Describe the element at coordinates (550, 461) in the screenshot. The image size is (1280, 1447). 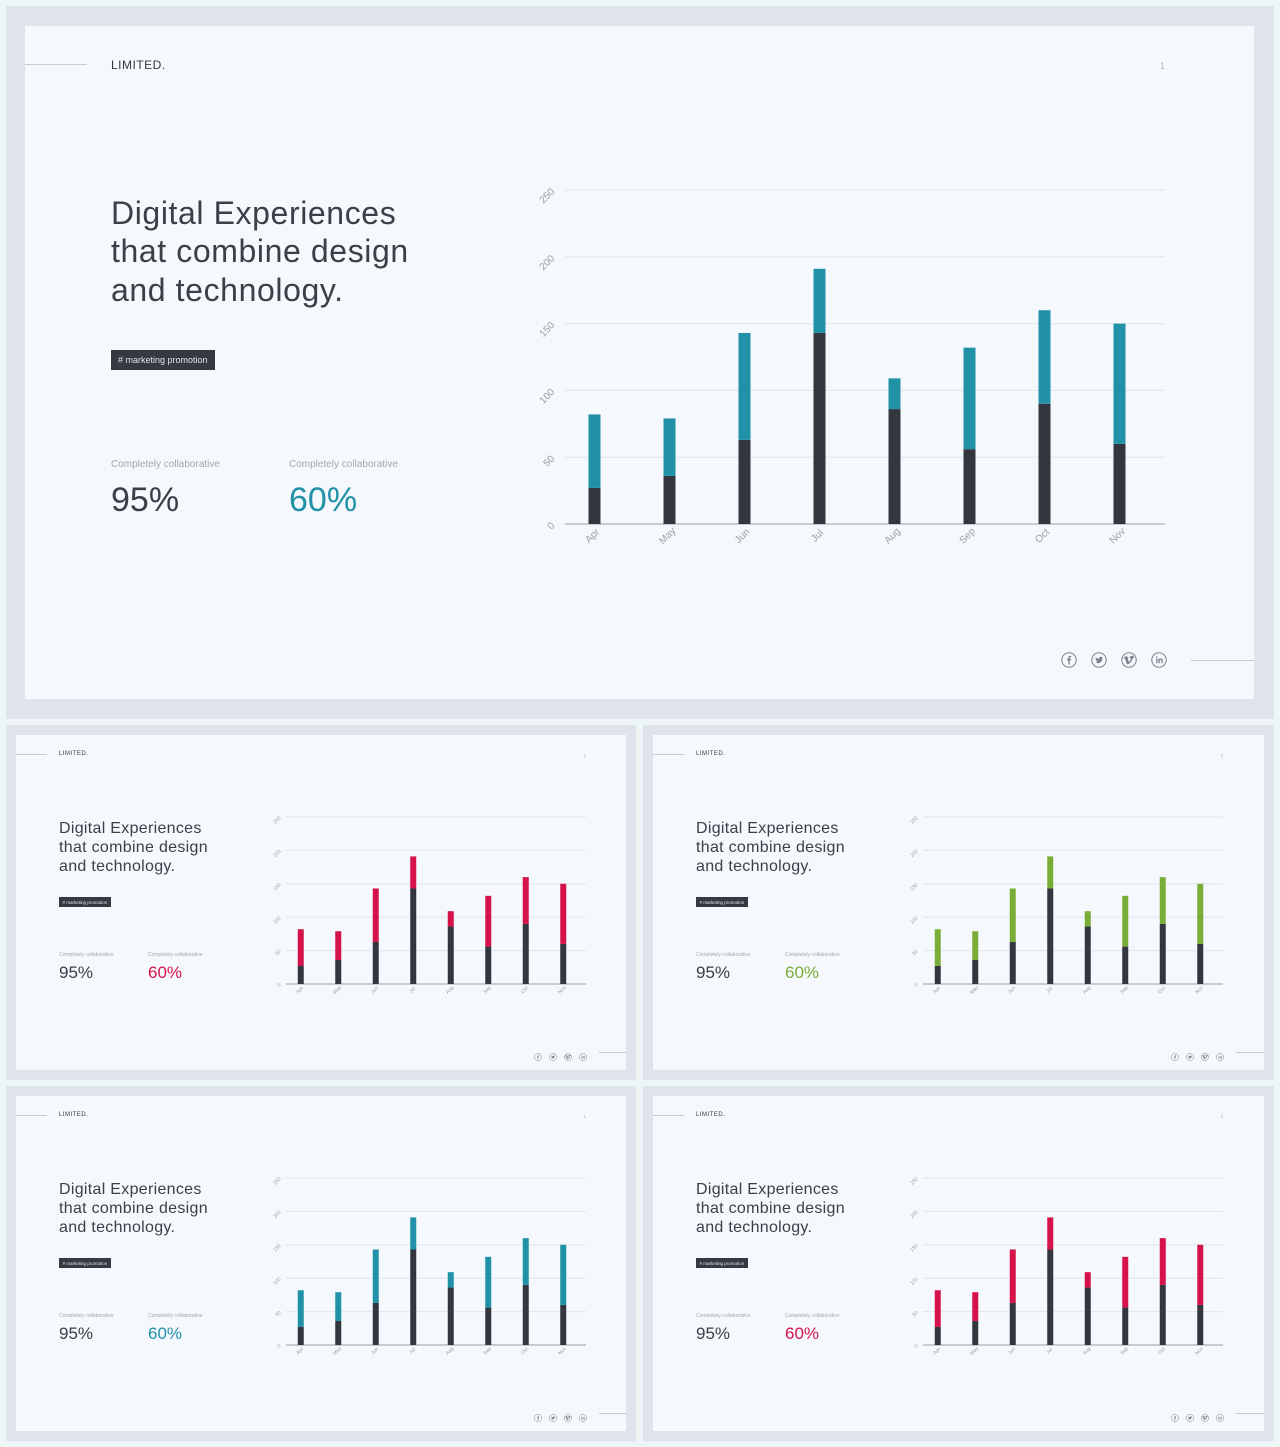
I see `y-tick-label: 50` at that location.